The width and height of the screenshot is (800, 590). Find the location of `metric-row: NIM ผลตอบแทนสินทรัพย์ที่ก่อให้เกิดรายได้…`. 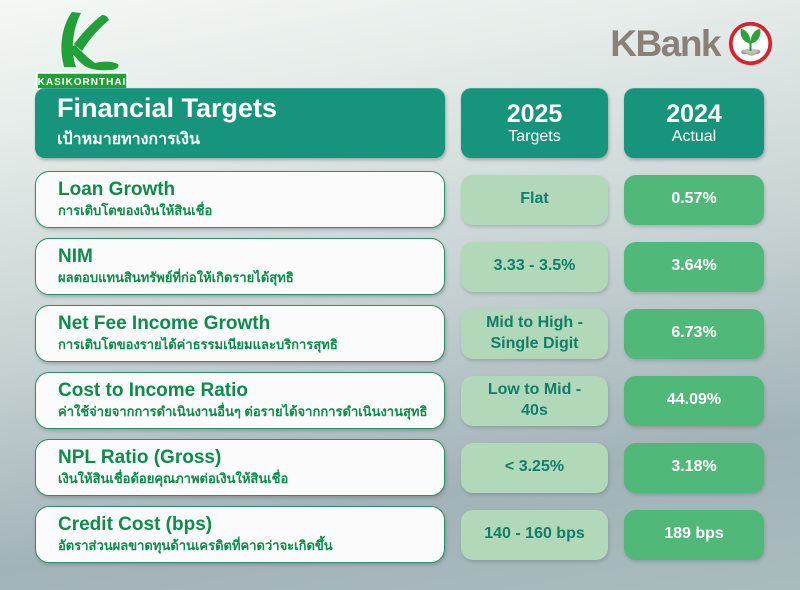

metric-row: NIM ผลตอบแทนสินทรัพย์ที่ก่อให้เกิดรายได้… is located at coordinates (400, 266).